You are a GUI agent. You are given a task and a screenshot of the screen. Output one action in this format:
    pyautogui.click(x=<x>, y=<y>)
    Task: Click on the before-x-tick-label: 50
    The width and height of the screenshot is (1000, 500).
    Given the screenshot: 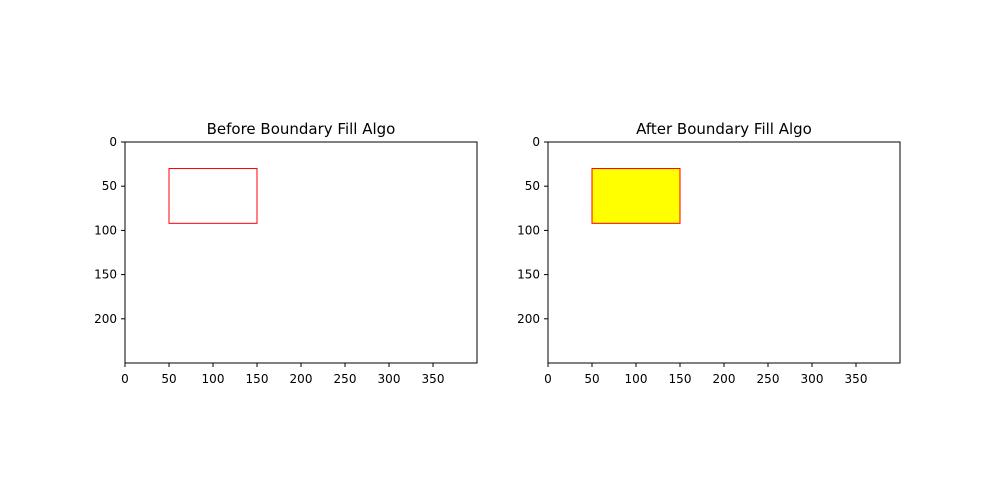 What is the action you would take?
    pyautogui.click(x=168, y=379)
    